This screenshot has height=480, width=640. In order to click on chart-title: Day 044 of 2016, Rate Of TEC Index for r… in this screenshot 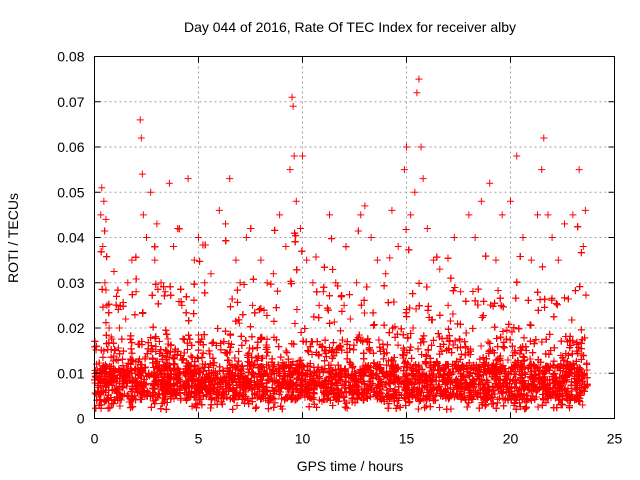, I will do `click(350, 27)`.